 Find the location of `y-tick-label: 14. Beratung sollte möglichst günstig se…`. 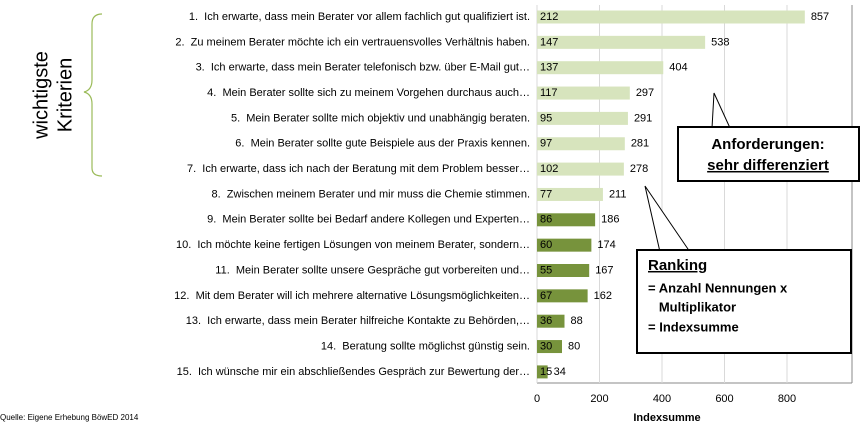

y-tick-label: 14. Beratung sollte möglichst günstig se… is located at coordinates (425, 346).